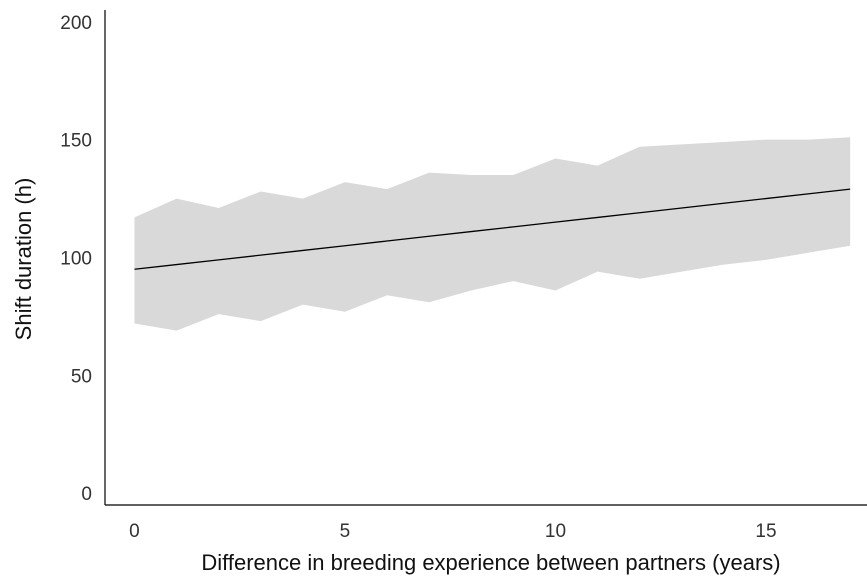 The height and width of the screenshot is (581, 867). Describe the element at coordinates (76, 23) in the screenshot. I see `y-tick-label: 200` at that location.